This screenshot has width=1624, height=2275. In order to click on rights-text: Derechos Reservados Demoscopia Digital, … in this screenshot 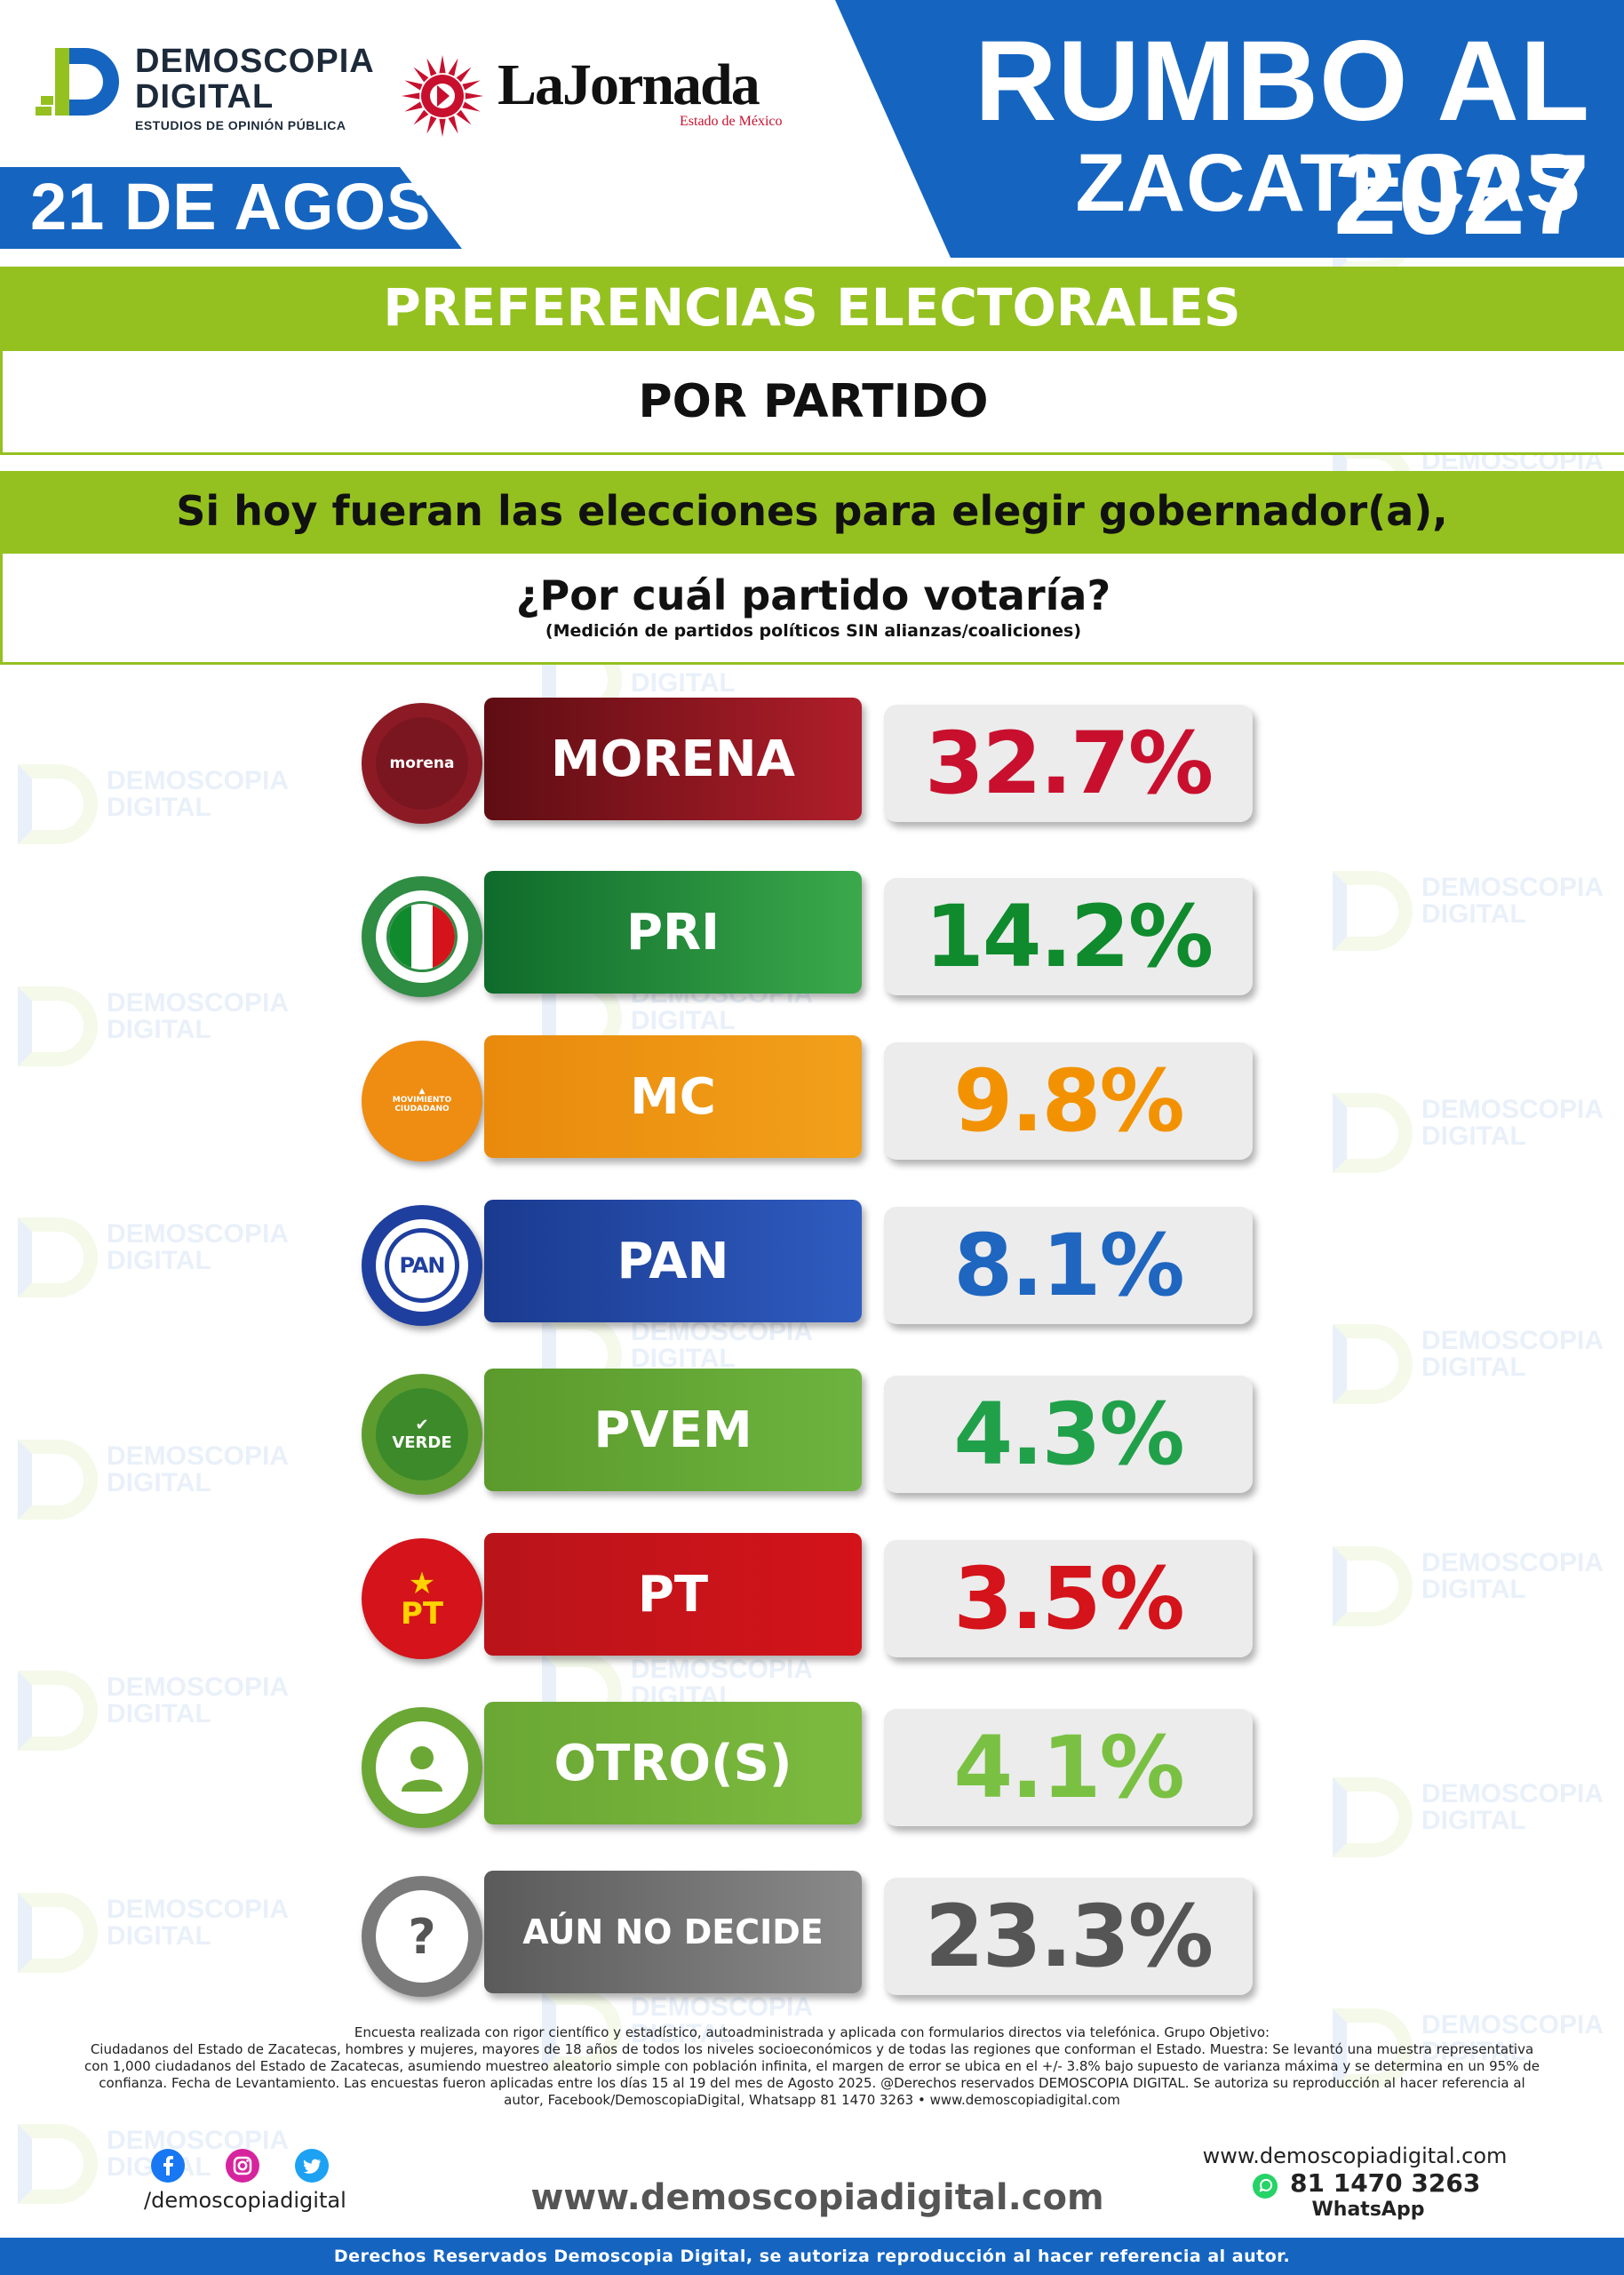, I will do `click(812, 2256)`.